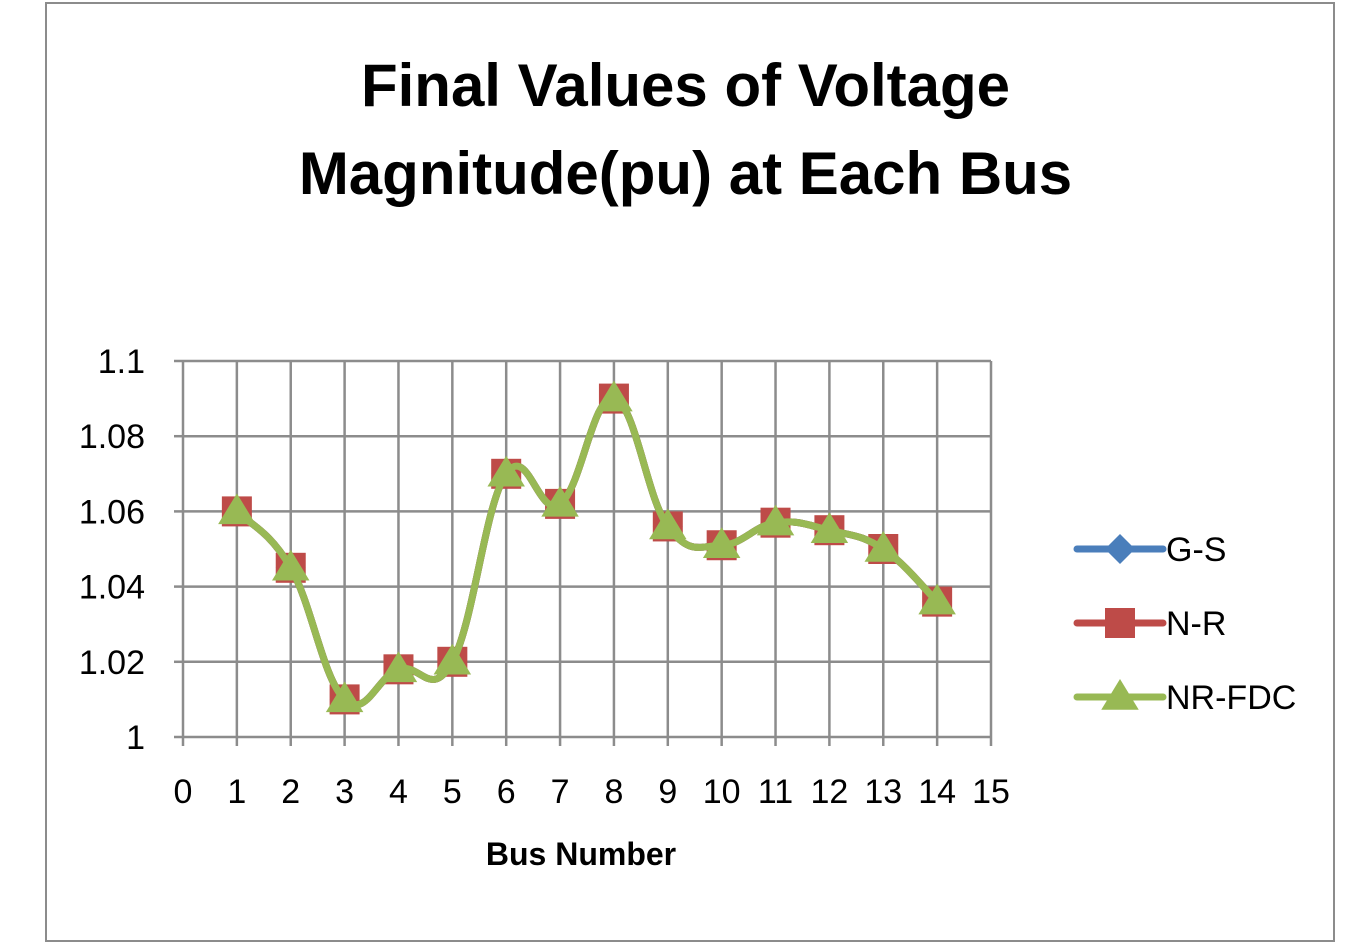 This screenshot has width=1371, height=942. What do you see at coordinates (1231, 698) in the screenshot?
I see `legend-label: NR-FDC` at bounding box center [1231, 698].